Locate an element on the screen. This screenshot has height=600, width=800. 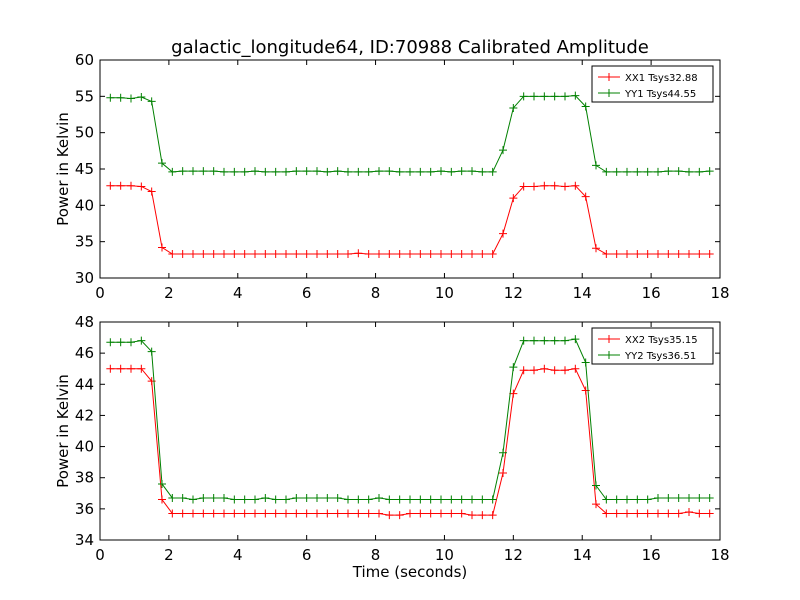
bottom-legend-entry-2: YY2 Tsys36.51 is located at coordinates (647, 356).